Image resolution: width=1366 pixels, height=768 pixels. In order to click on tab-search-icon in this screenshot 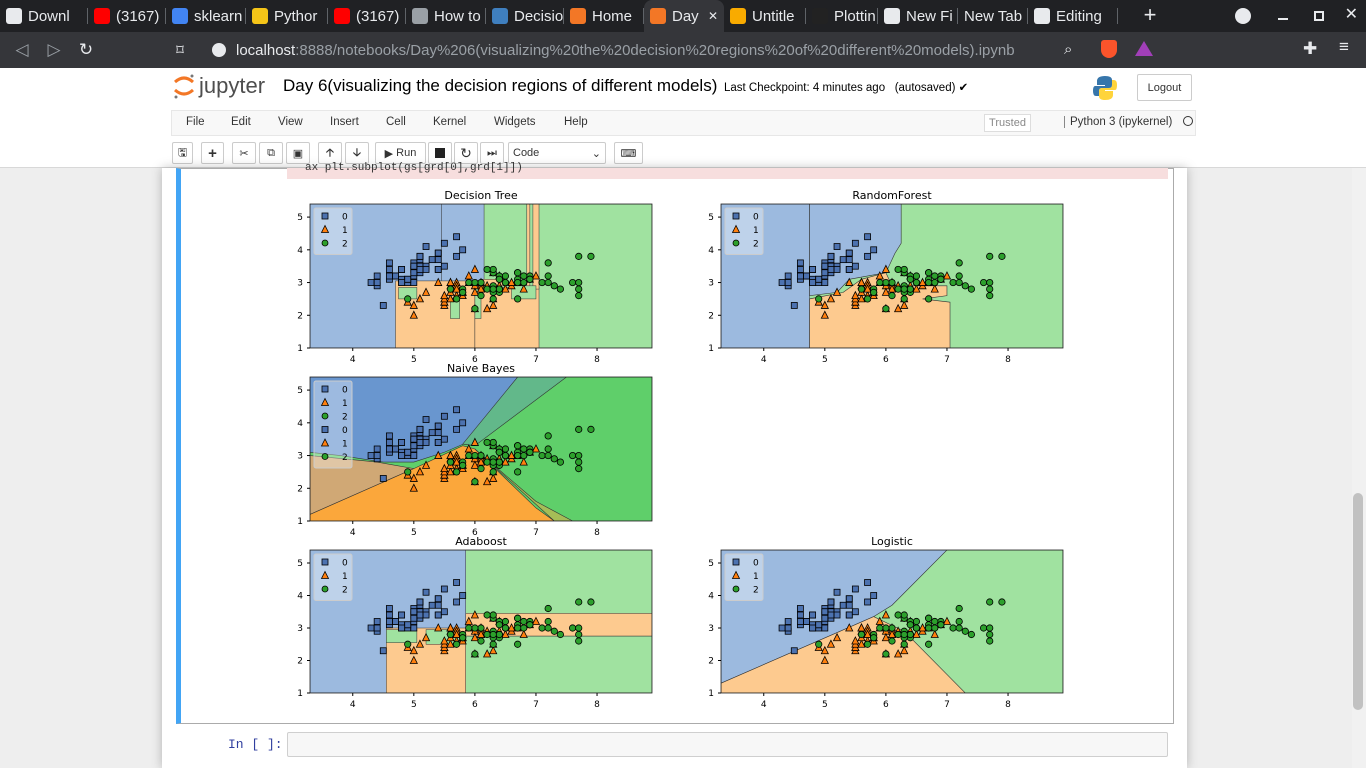, I will do `click(1243, 16)`.